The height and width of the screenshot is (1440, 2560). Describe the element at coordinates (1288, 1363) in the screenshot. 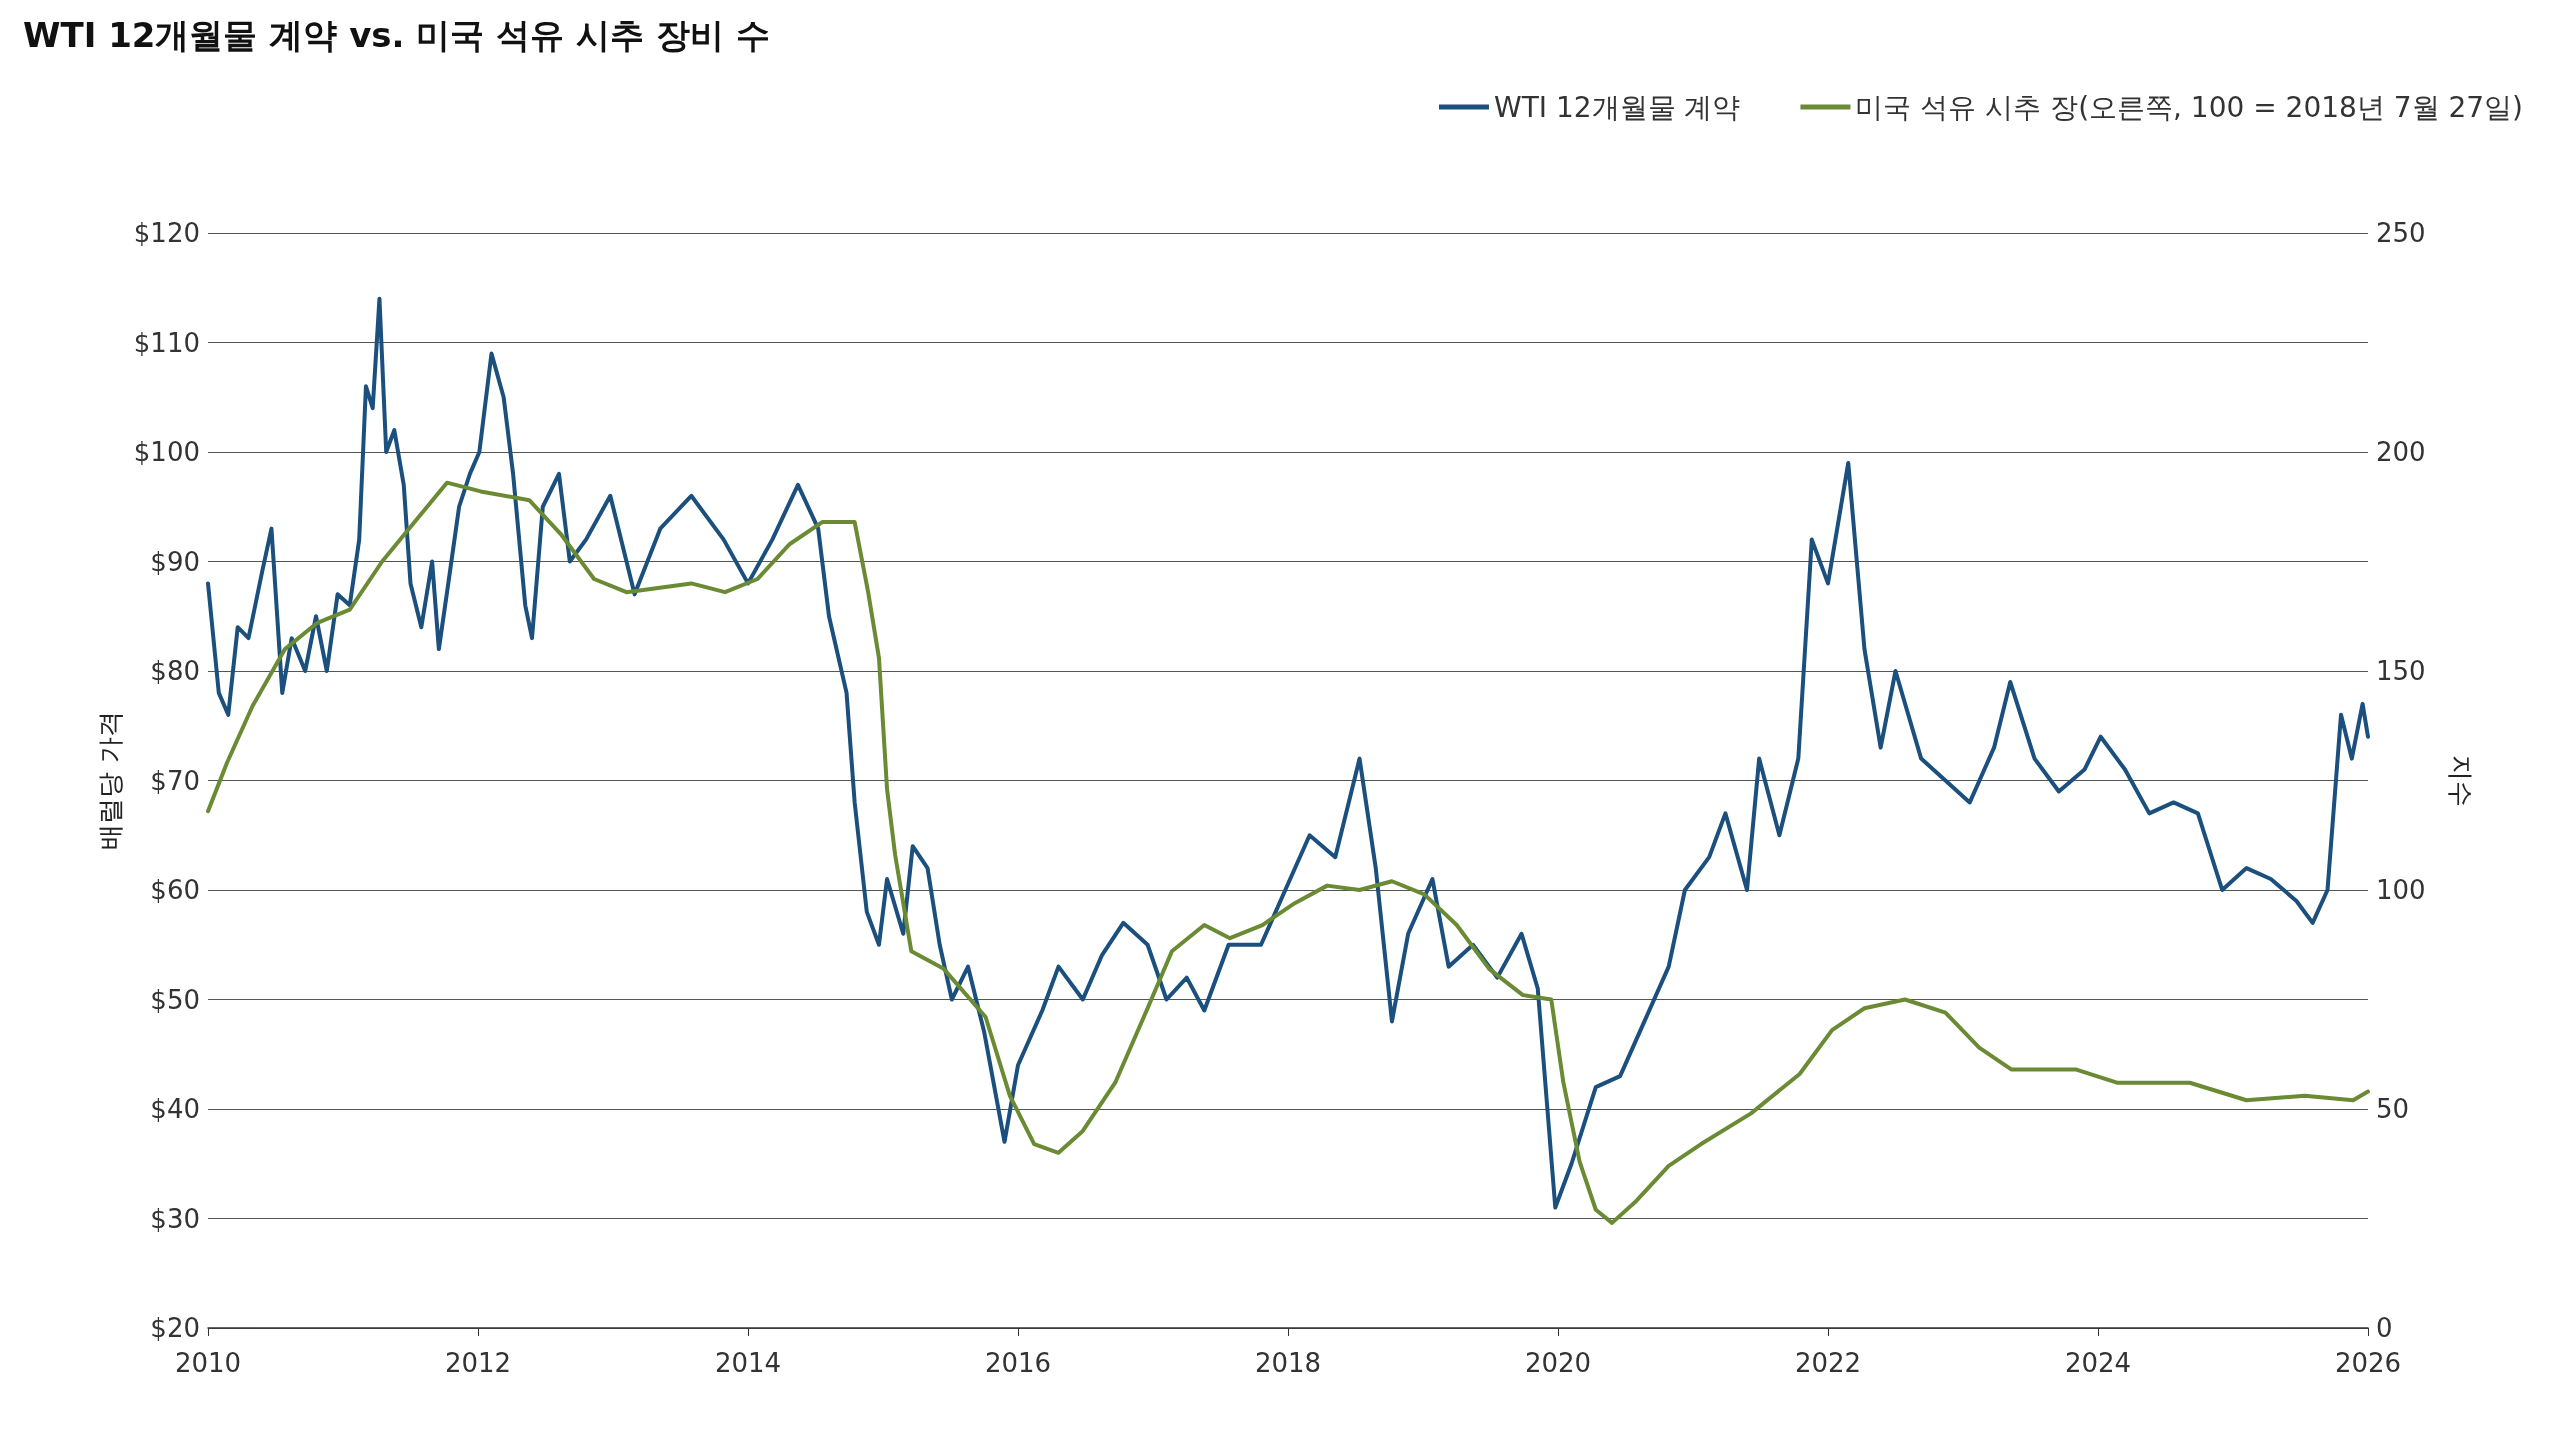

I see `x-tick-label: 2018` at that location.